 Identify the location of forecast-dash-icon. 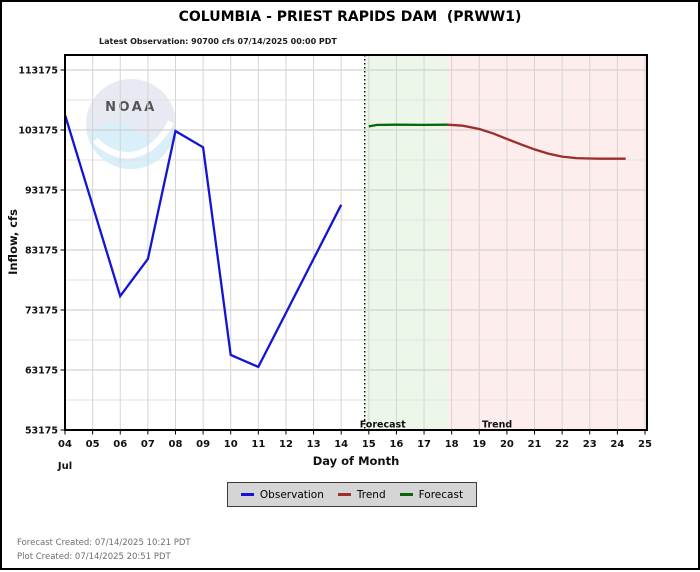
(406, 494).